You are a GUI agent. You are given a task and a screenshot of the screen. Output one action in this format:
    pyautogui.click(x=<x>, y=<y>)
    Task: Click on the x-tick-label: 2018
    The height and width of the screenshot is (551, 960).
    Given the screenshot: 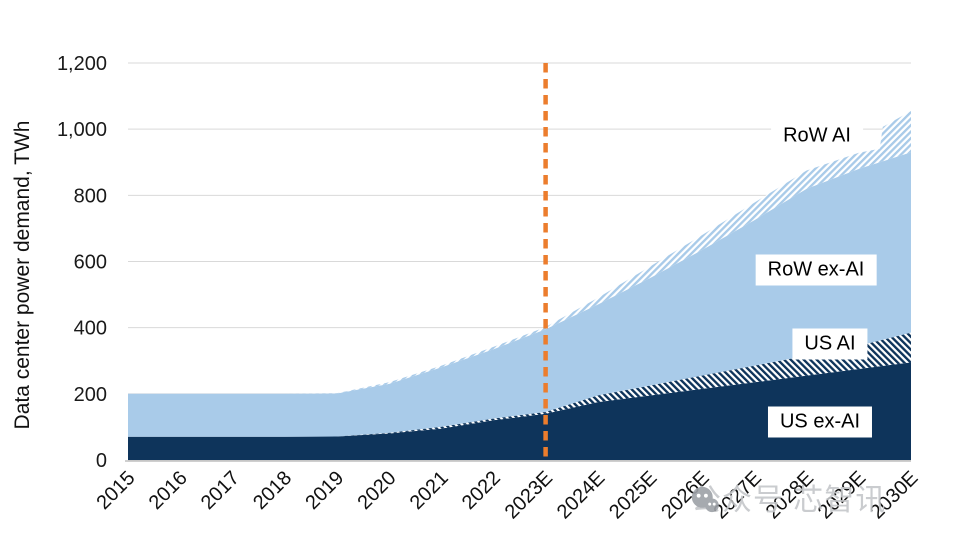 What is the action you would take?
    pyautogui.click(x=272, y=490)
    